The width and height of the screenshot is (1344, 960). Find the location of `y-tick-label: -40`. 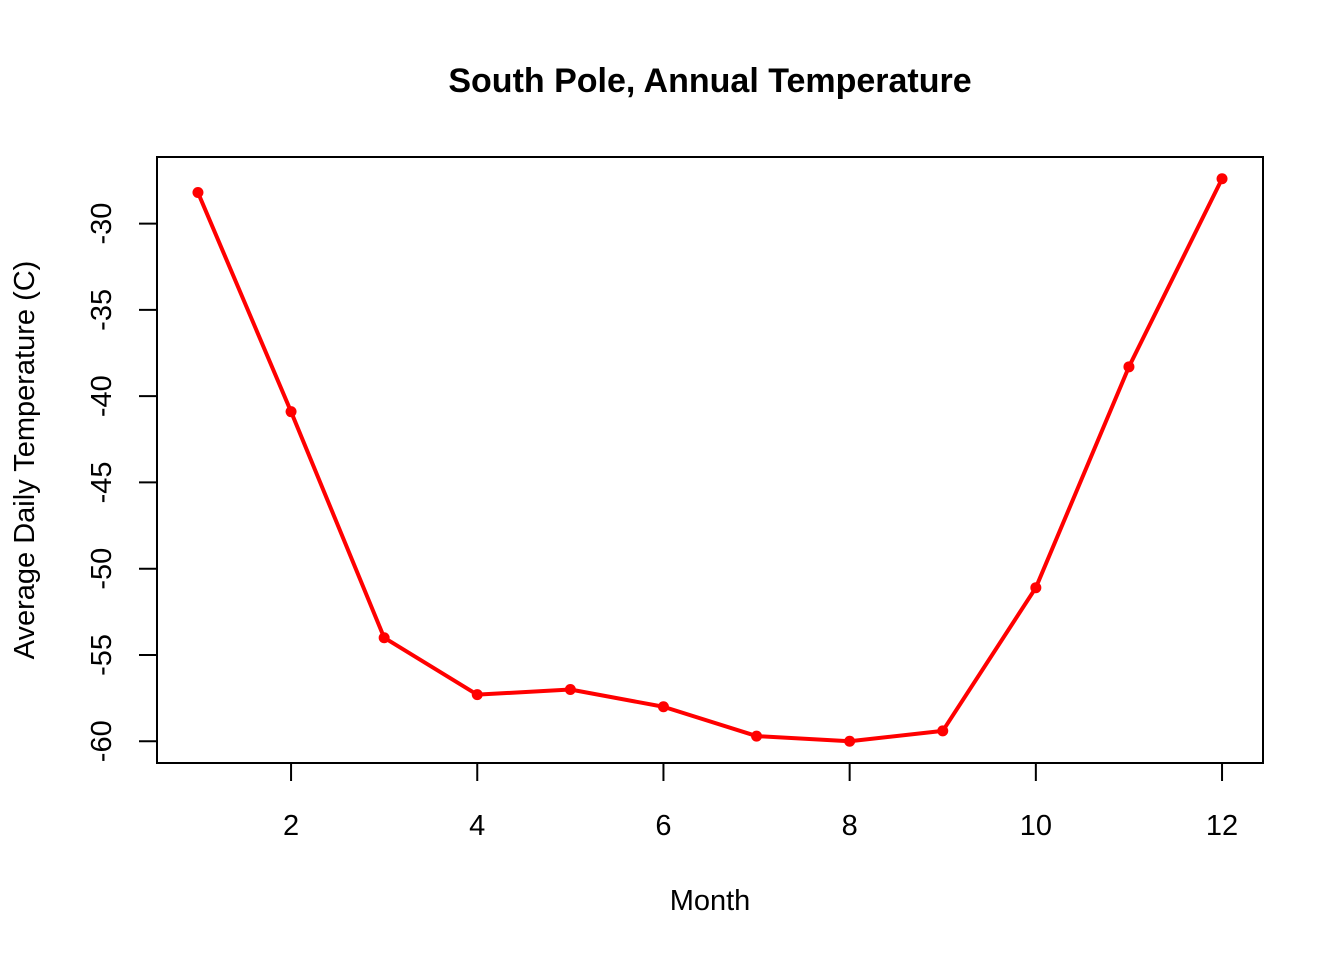

y-tick-label: -40 is located at coordinates (102, 396).